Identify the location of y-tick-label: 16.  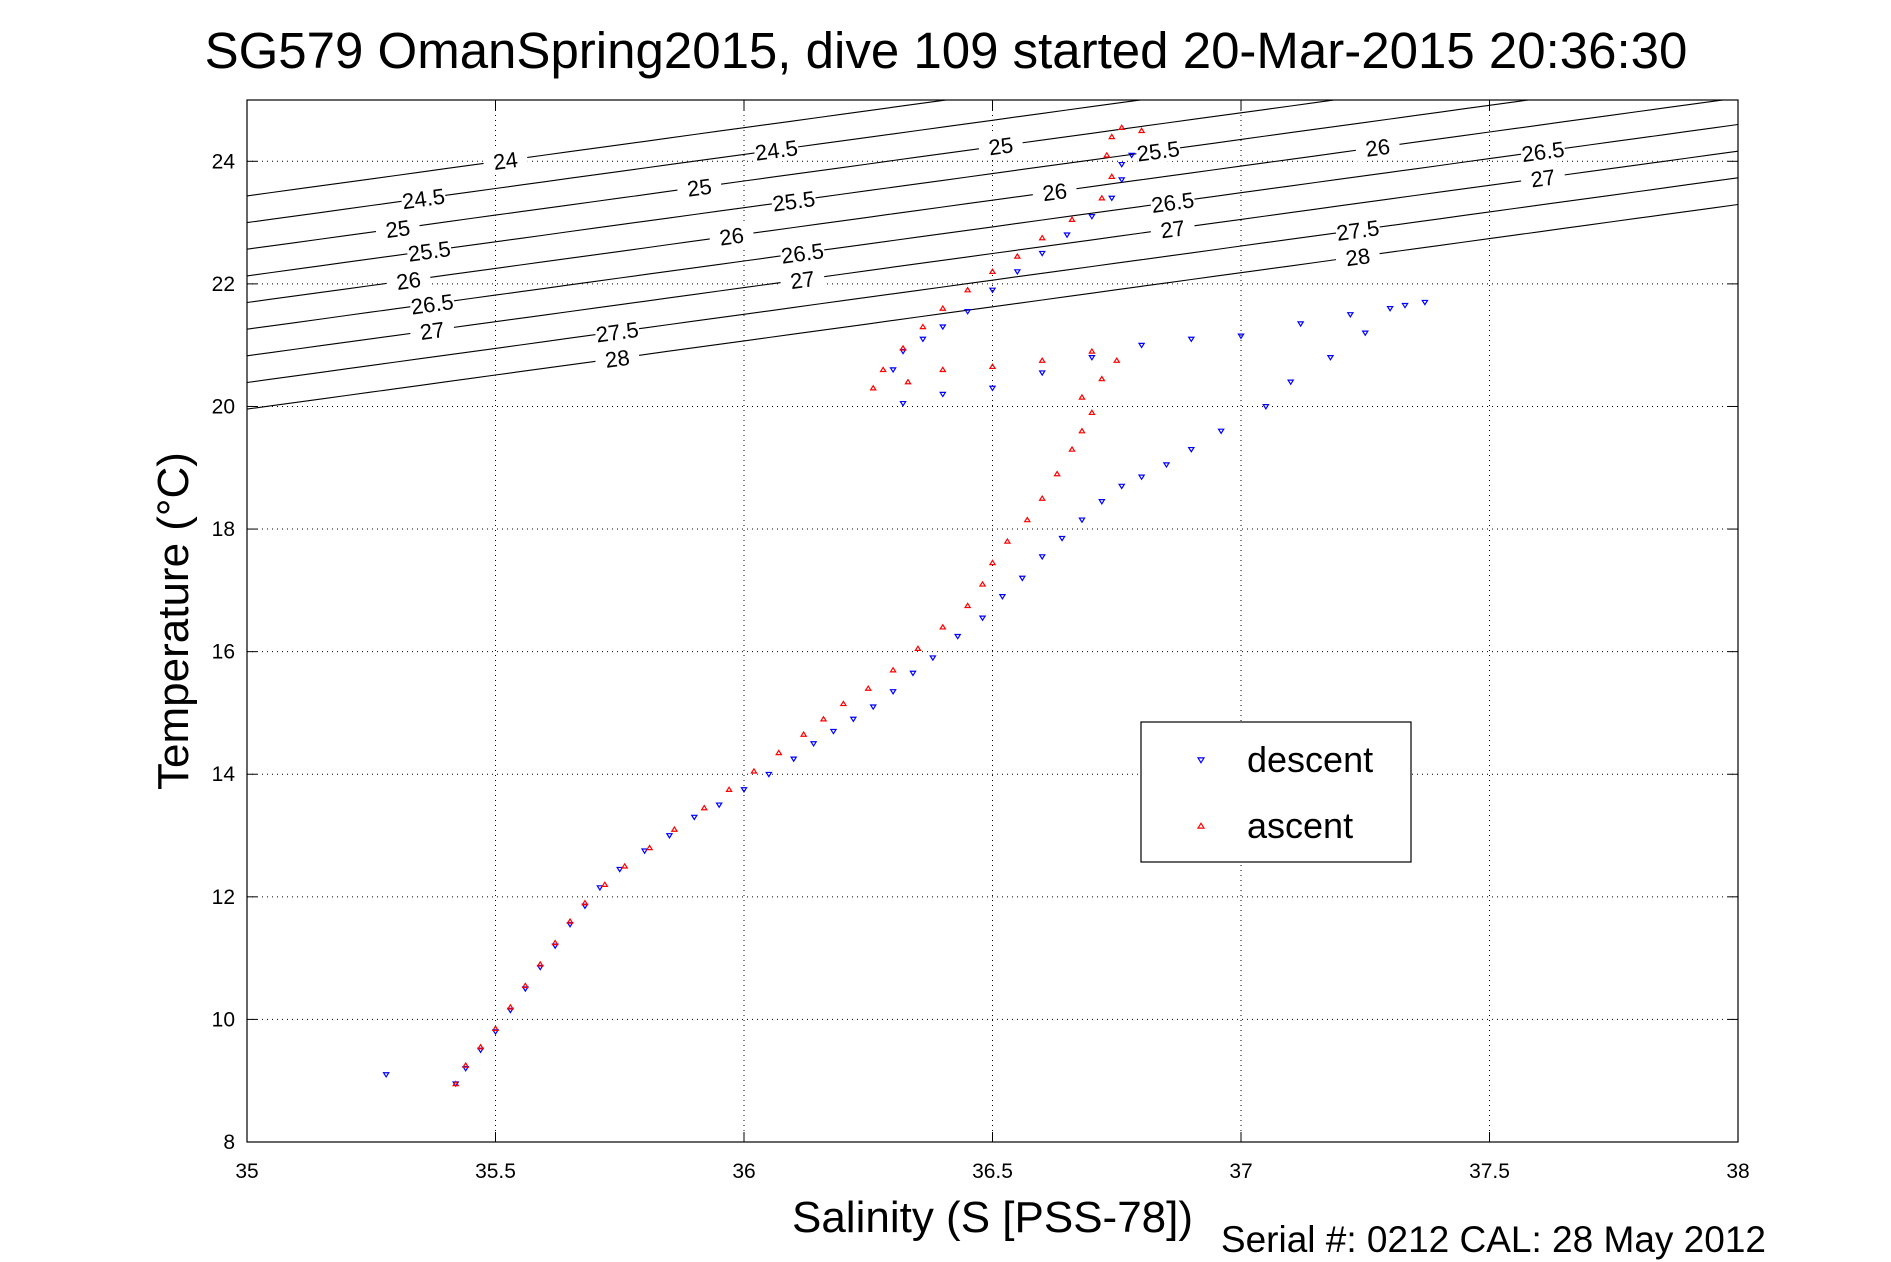
(223, 652).